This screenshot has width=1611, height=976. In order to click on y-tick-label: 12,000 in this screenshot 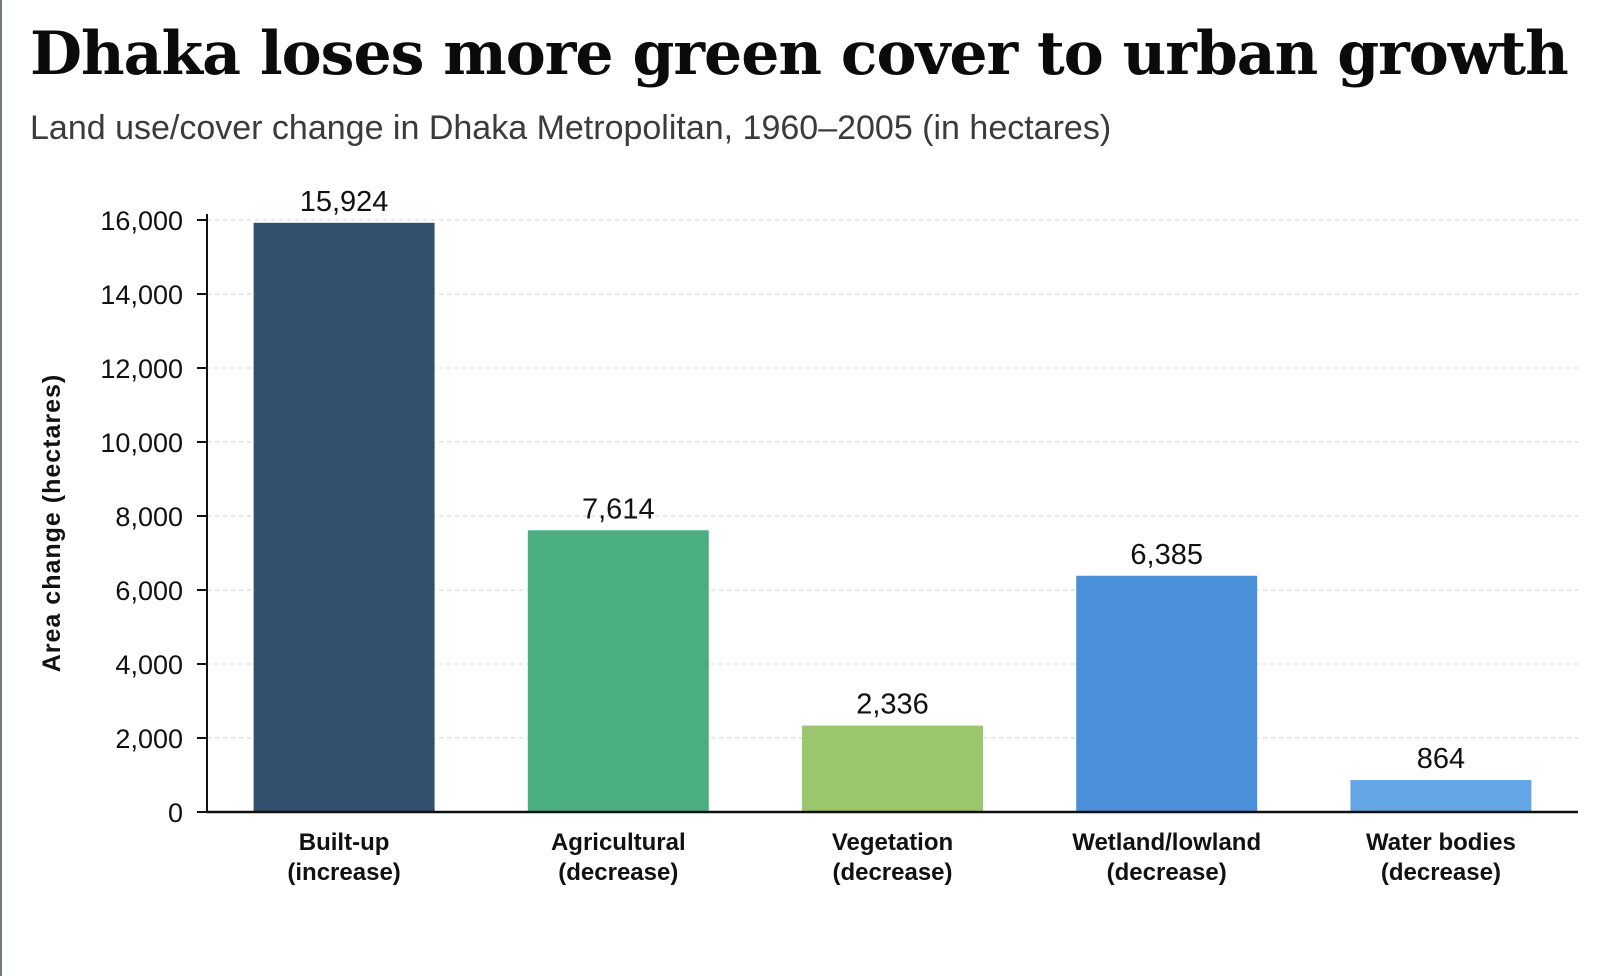, I will do `click(141, 369)`.